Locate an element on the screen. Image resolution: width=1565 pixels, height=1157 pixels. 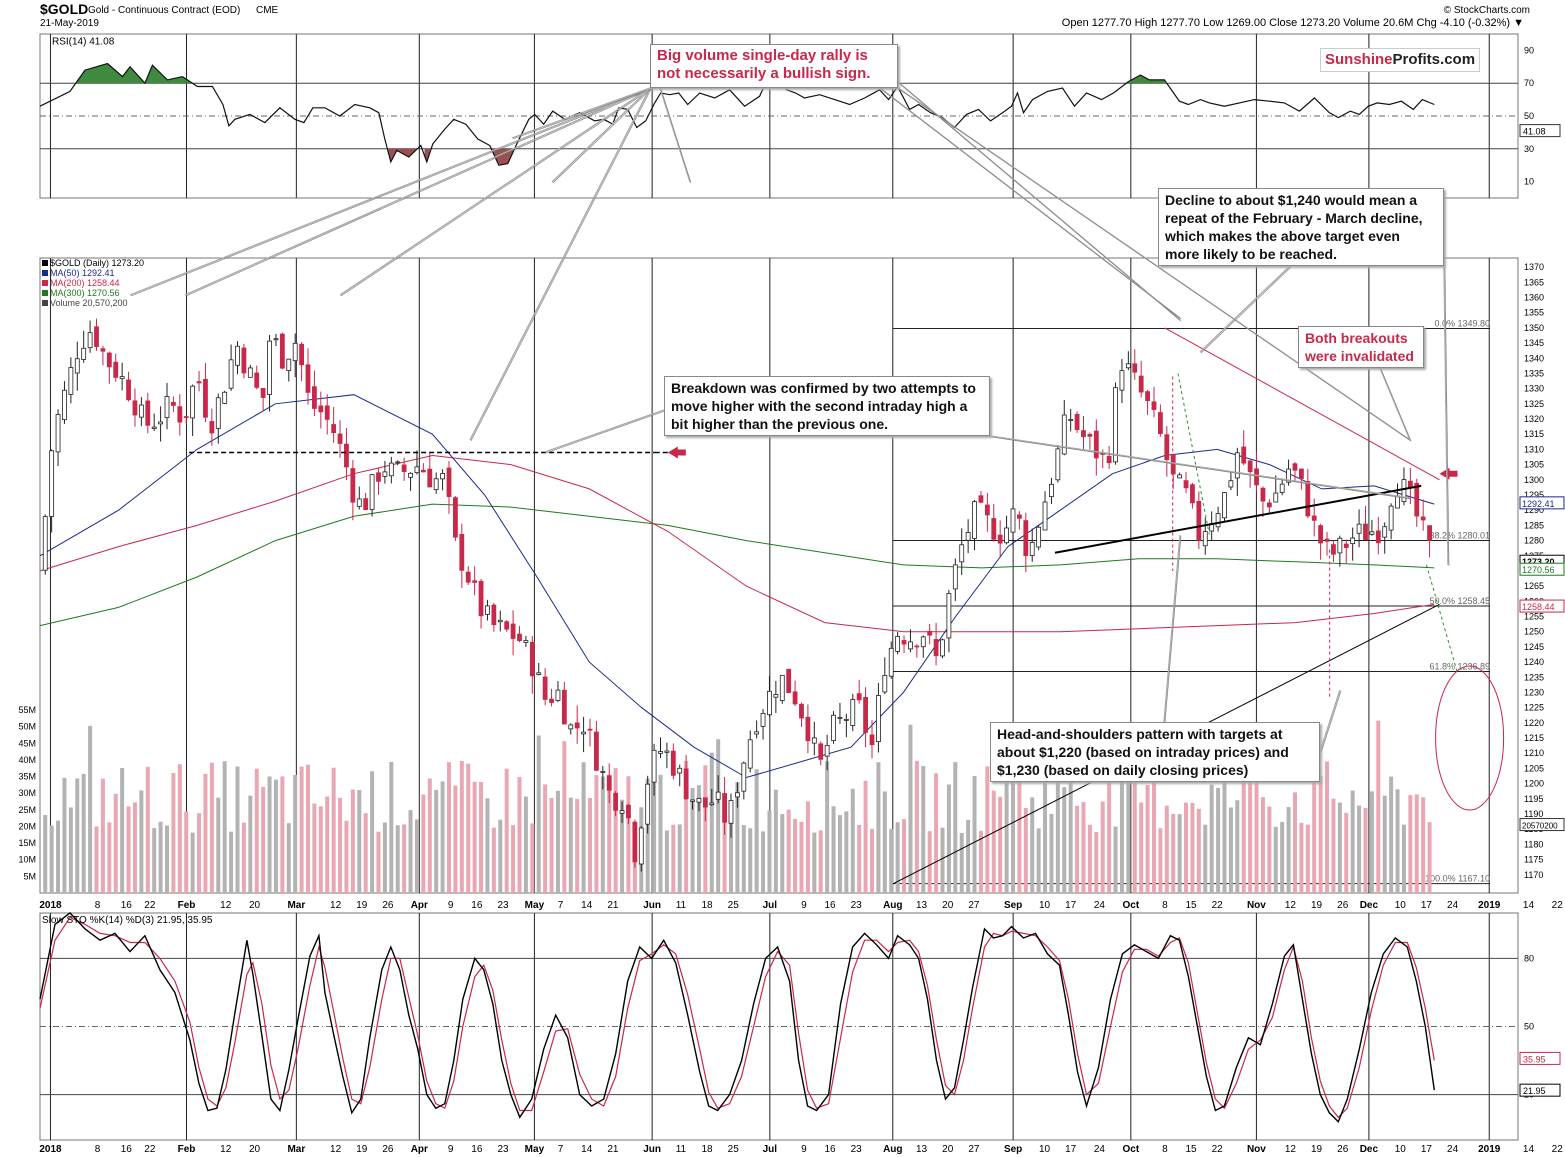
date-label-lower: 26 is located at coordinates (388, 1149).